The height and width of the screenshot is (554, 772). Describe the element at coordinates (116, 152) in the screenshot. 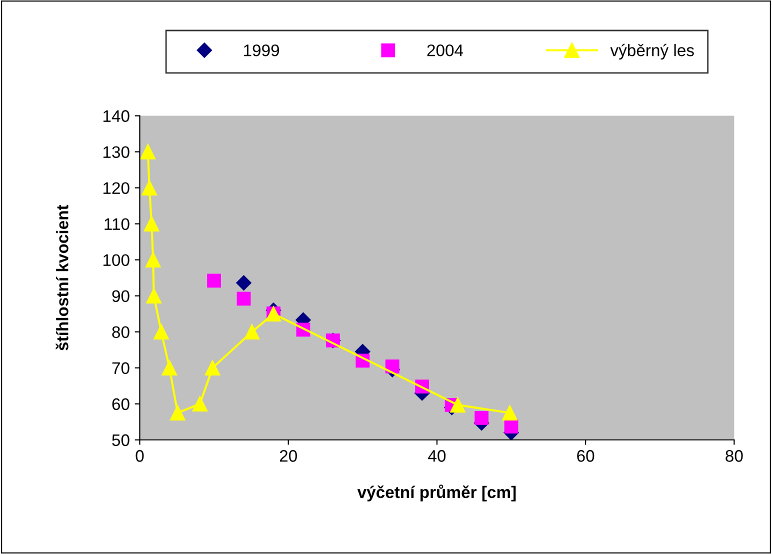

I see `y-tick-label: 130` at that location.